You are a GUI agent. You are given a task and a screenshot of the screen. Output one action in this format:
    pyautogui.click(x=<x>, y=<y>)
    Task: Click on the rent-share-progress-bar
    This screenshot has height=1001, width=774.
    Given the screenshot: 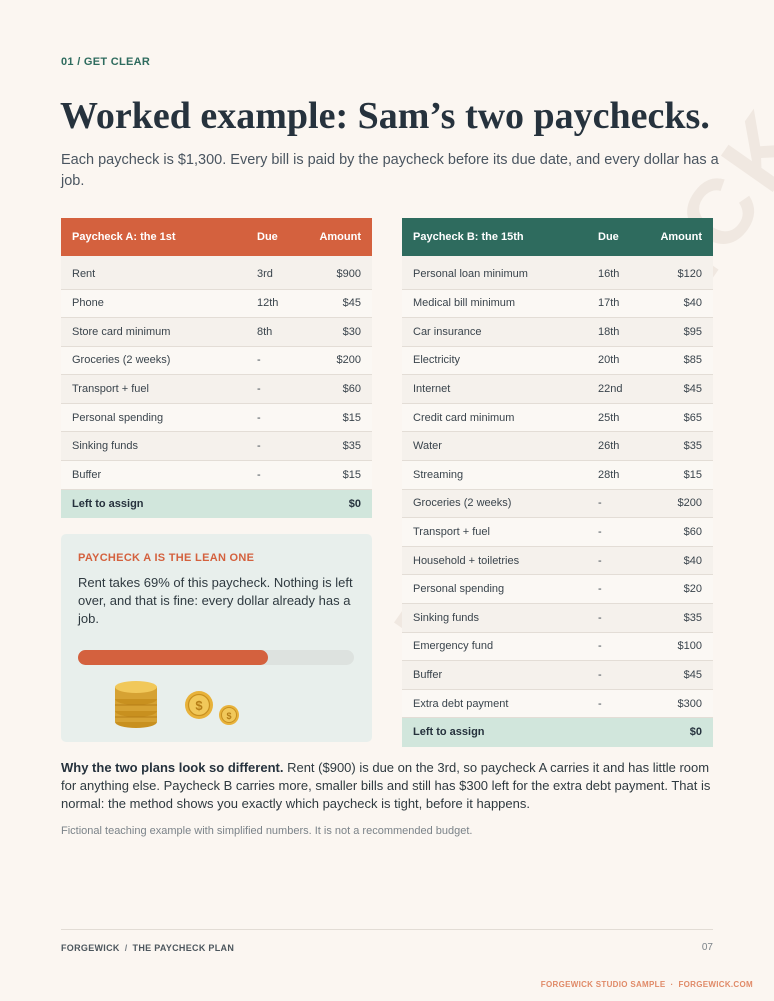 What is the action you would take?
    pyautogui.click(x=216, y=657)
    